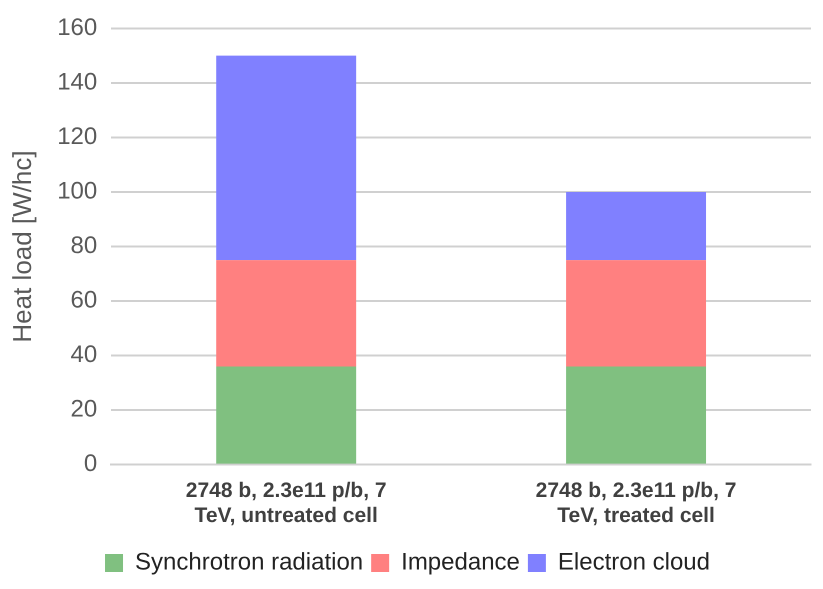 This screenshot has width=823, height=589. Describe the element at coordinates (636, 503) in the screenshot. I see `x-tick-label: 2748 b, 2.3e11 p/b, 7 TeV, treated cell` at that location.